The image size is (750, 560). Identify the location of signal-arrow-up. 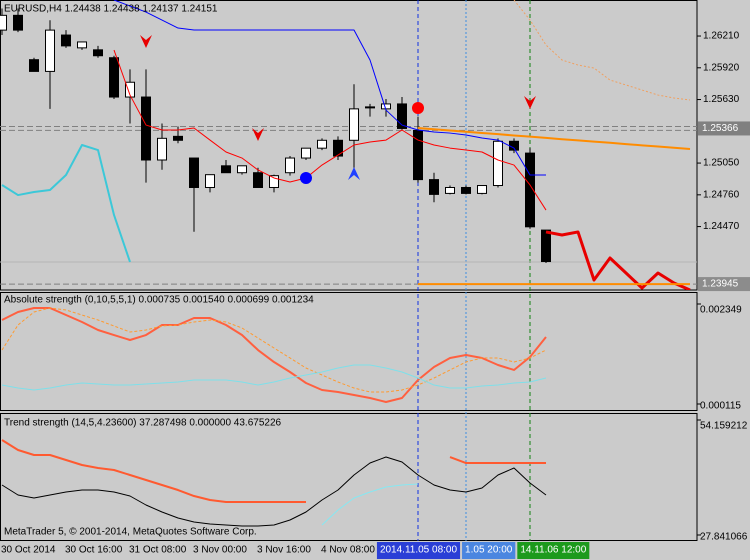
(354, 174).